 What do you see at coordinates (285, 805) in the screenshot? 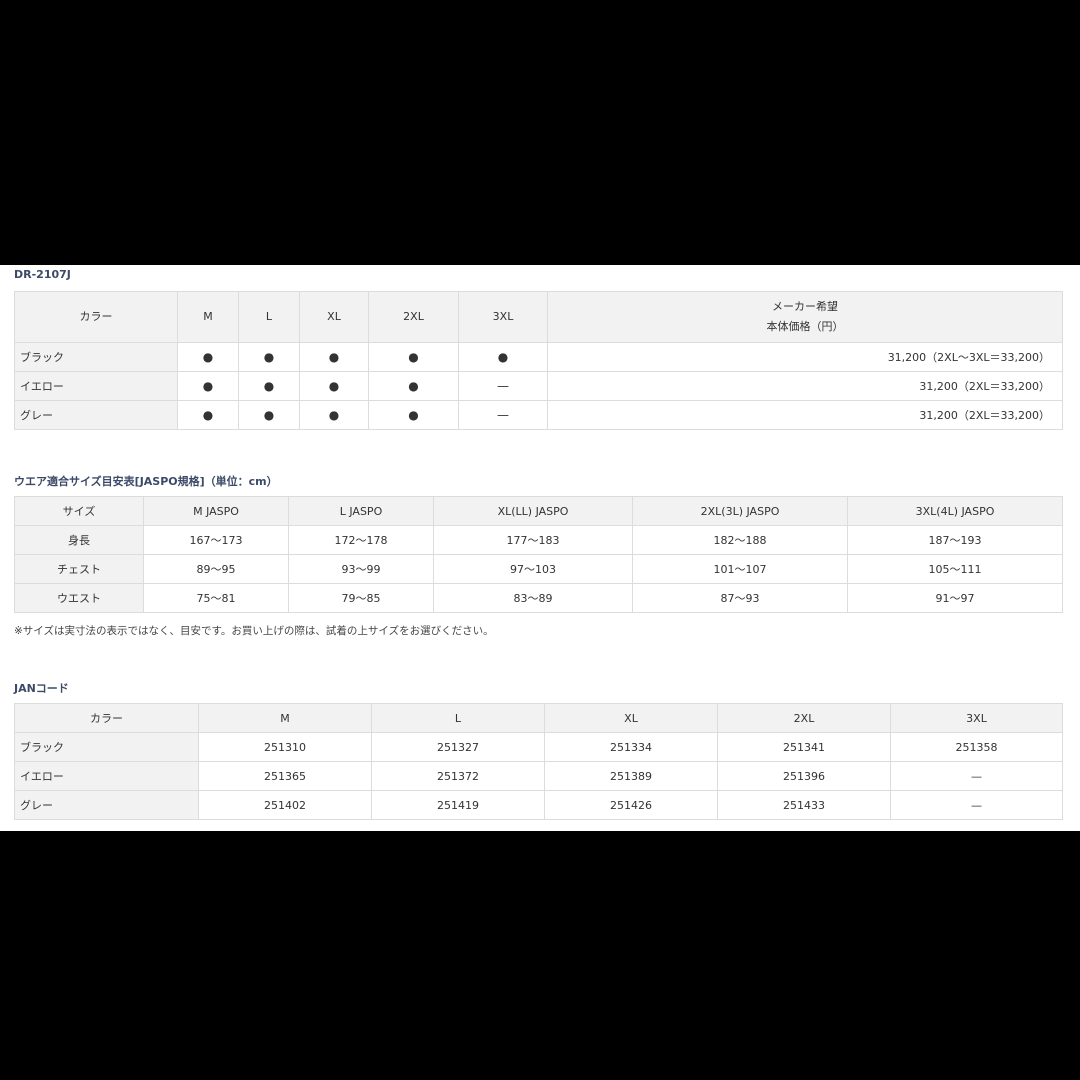
I see `jan-code-cell: 251402` at bounding box center [285, 805].